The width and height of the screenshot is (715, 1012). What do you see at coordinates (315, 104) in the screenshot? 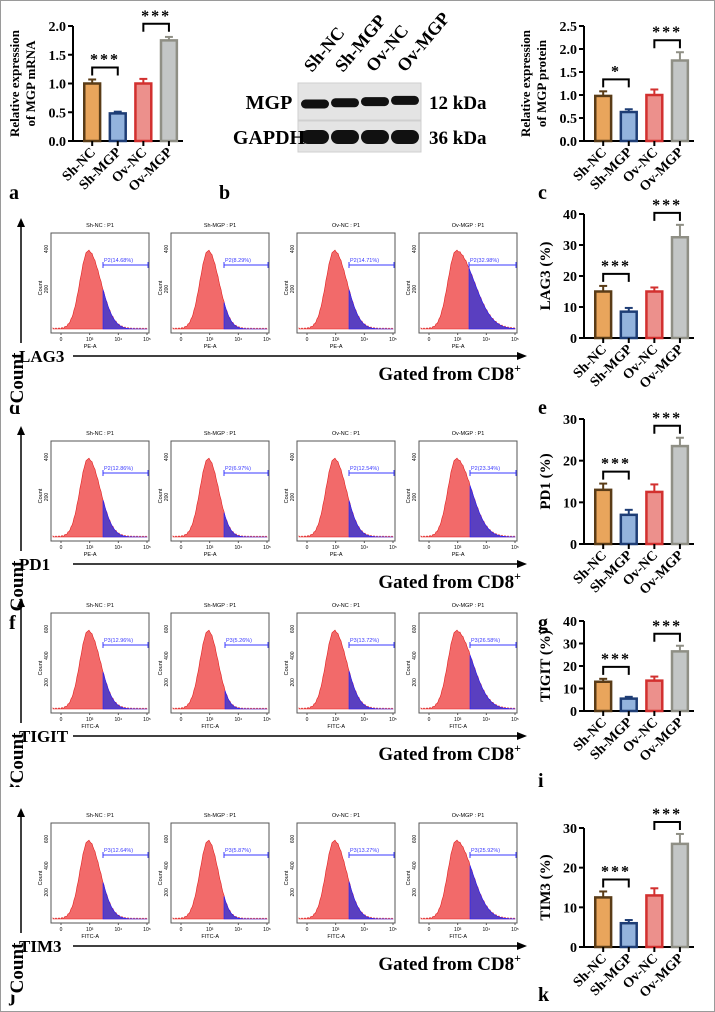
I see `band-mgp-sh-nc` at bounding box center [315, 104].